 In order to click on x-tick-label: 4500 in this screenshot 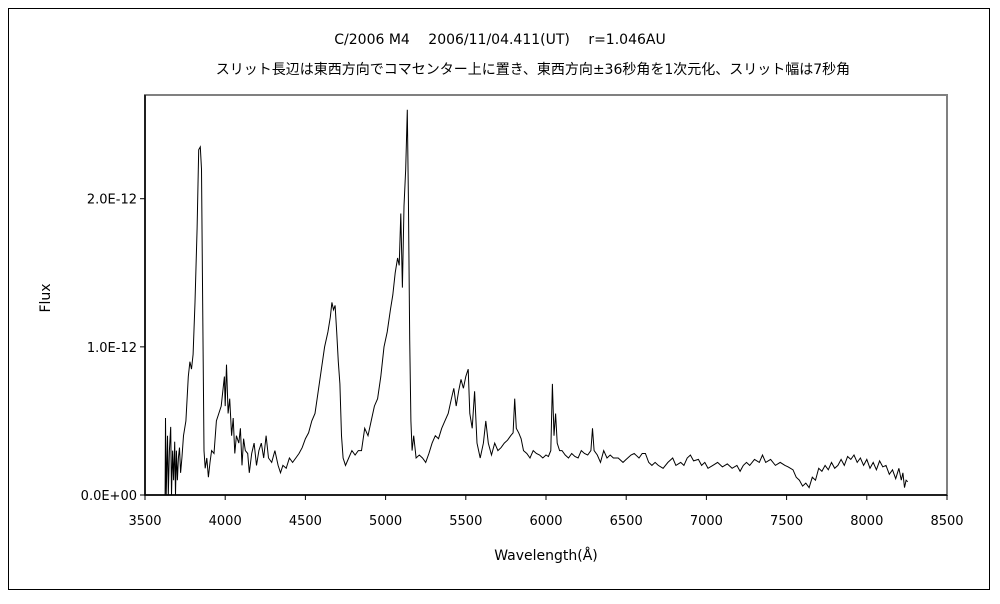, I will do `click(305, 521)`.